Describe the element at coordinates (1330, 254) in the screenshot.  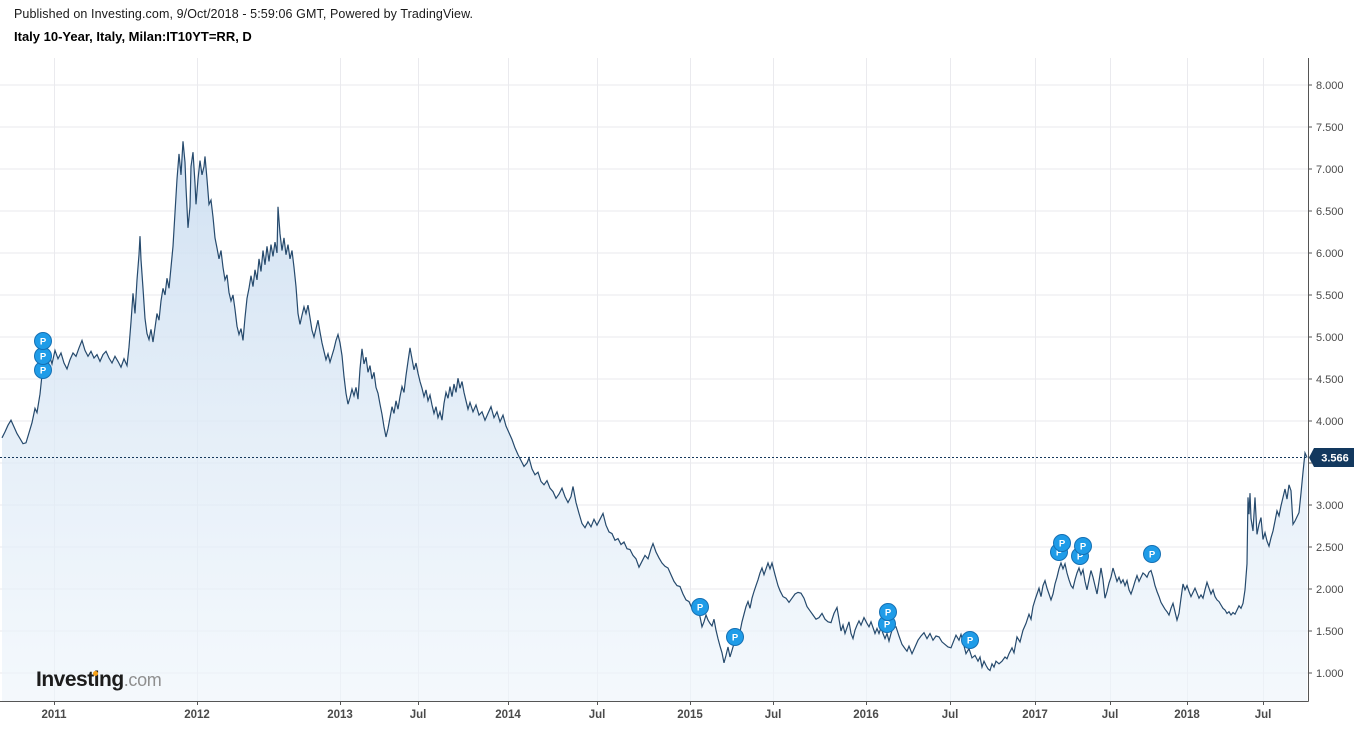
I see `price-axis-label: 6.000` at that location.